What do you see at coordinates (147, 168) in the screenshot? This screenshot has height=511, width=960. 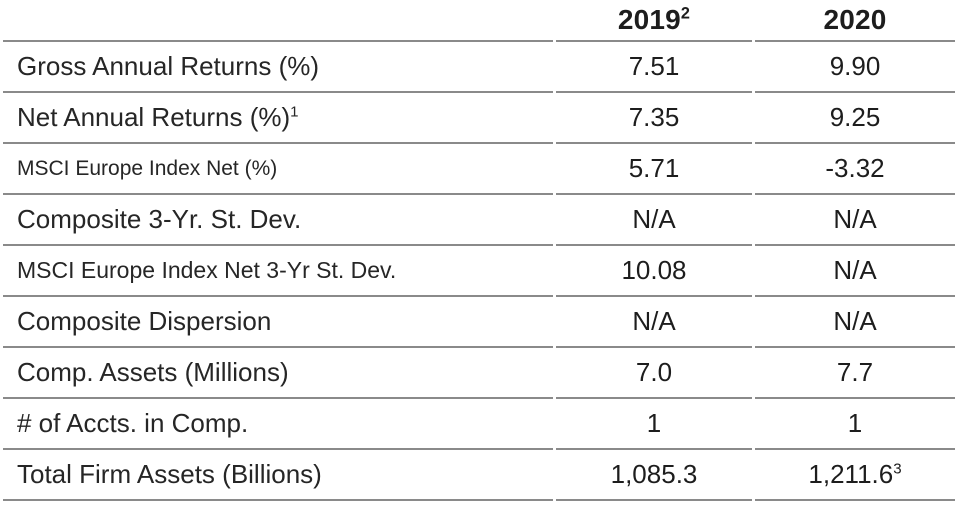 I see `row-label-text: MSCI Europe Index Net (%)` at bounding box center [147, 168].